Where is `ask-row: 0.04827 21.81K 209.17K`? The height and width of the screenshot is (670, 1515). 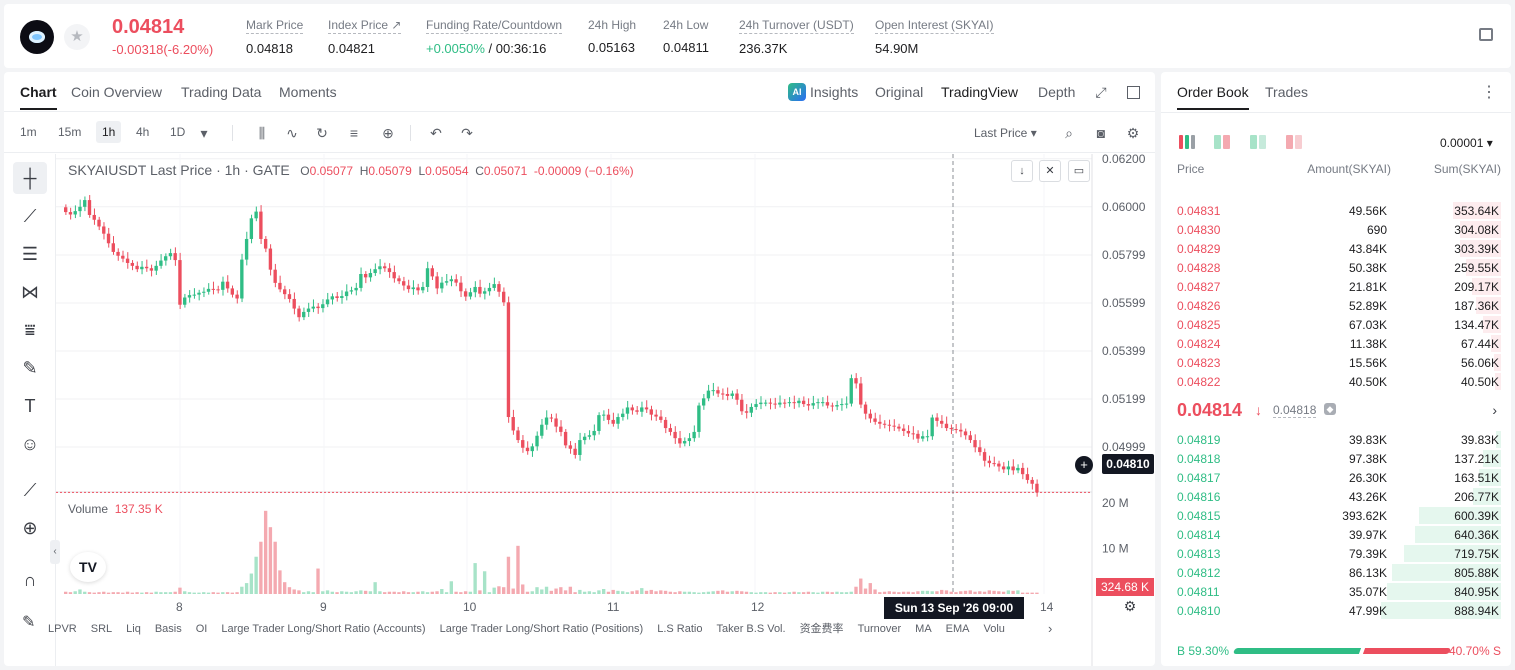 ask-row: 0.04827 21.81K 209.17K is located at coordinates (1336, 286).